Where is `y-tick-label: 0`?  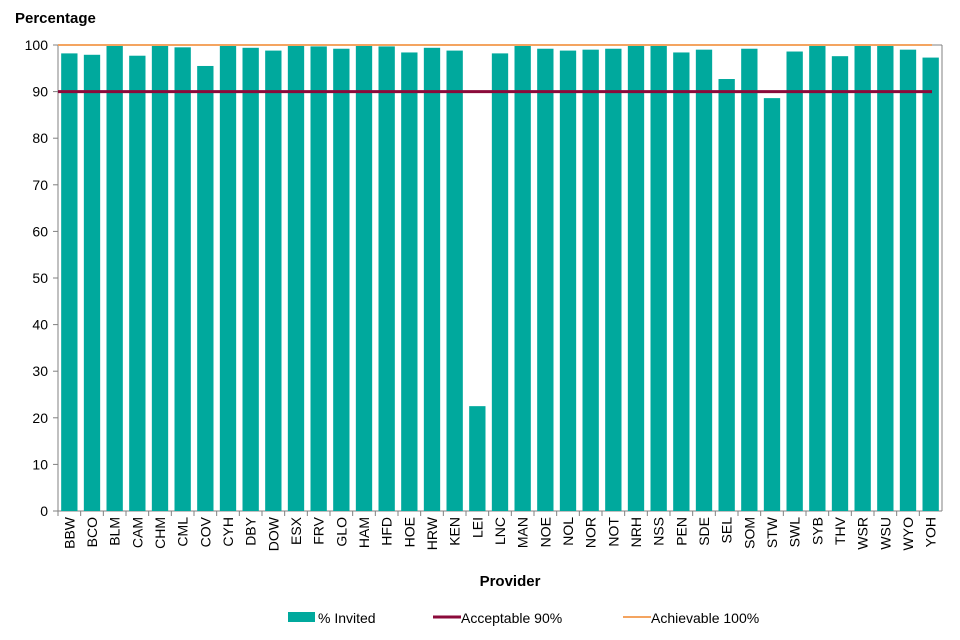
y-tick-label: 0 is located at coordinates (44, 511).